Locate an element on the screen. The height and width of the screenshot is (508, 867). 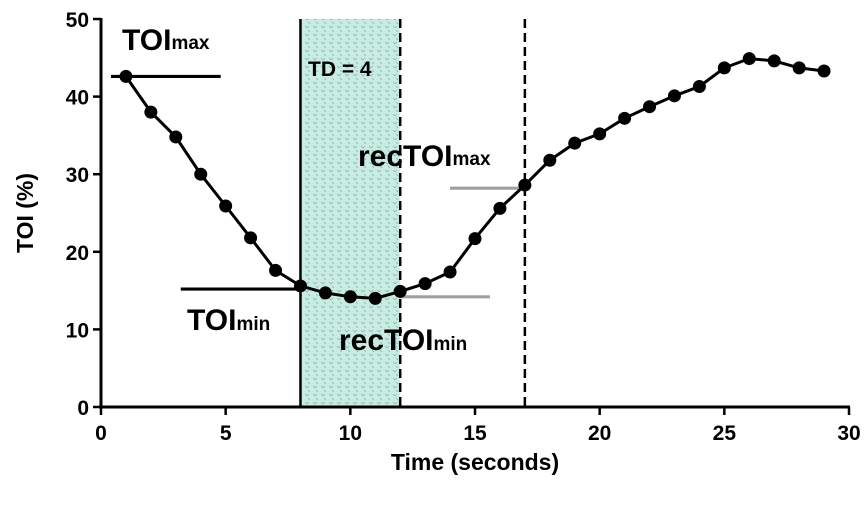
y-axis-title: TOI (%) is located at coordinates (25, 213).